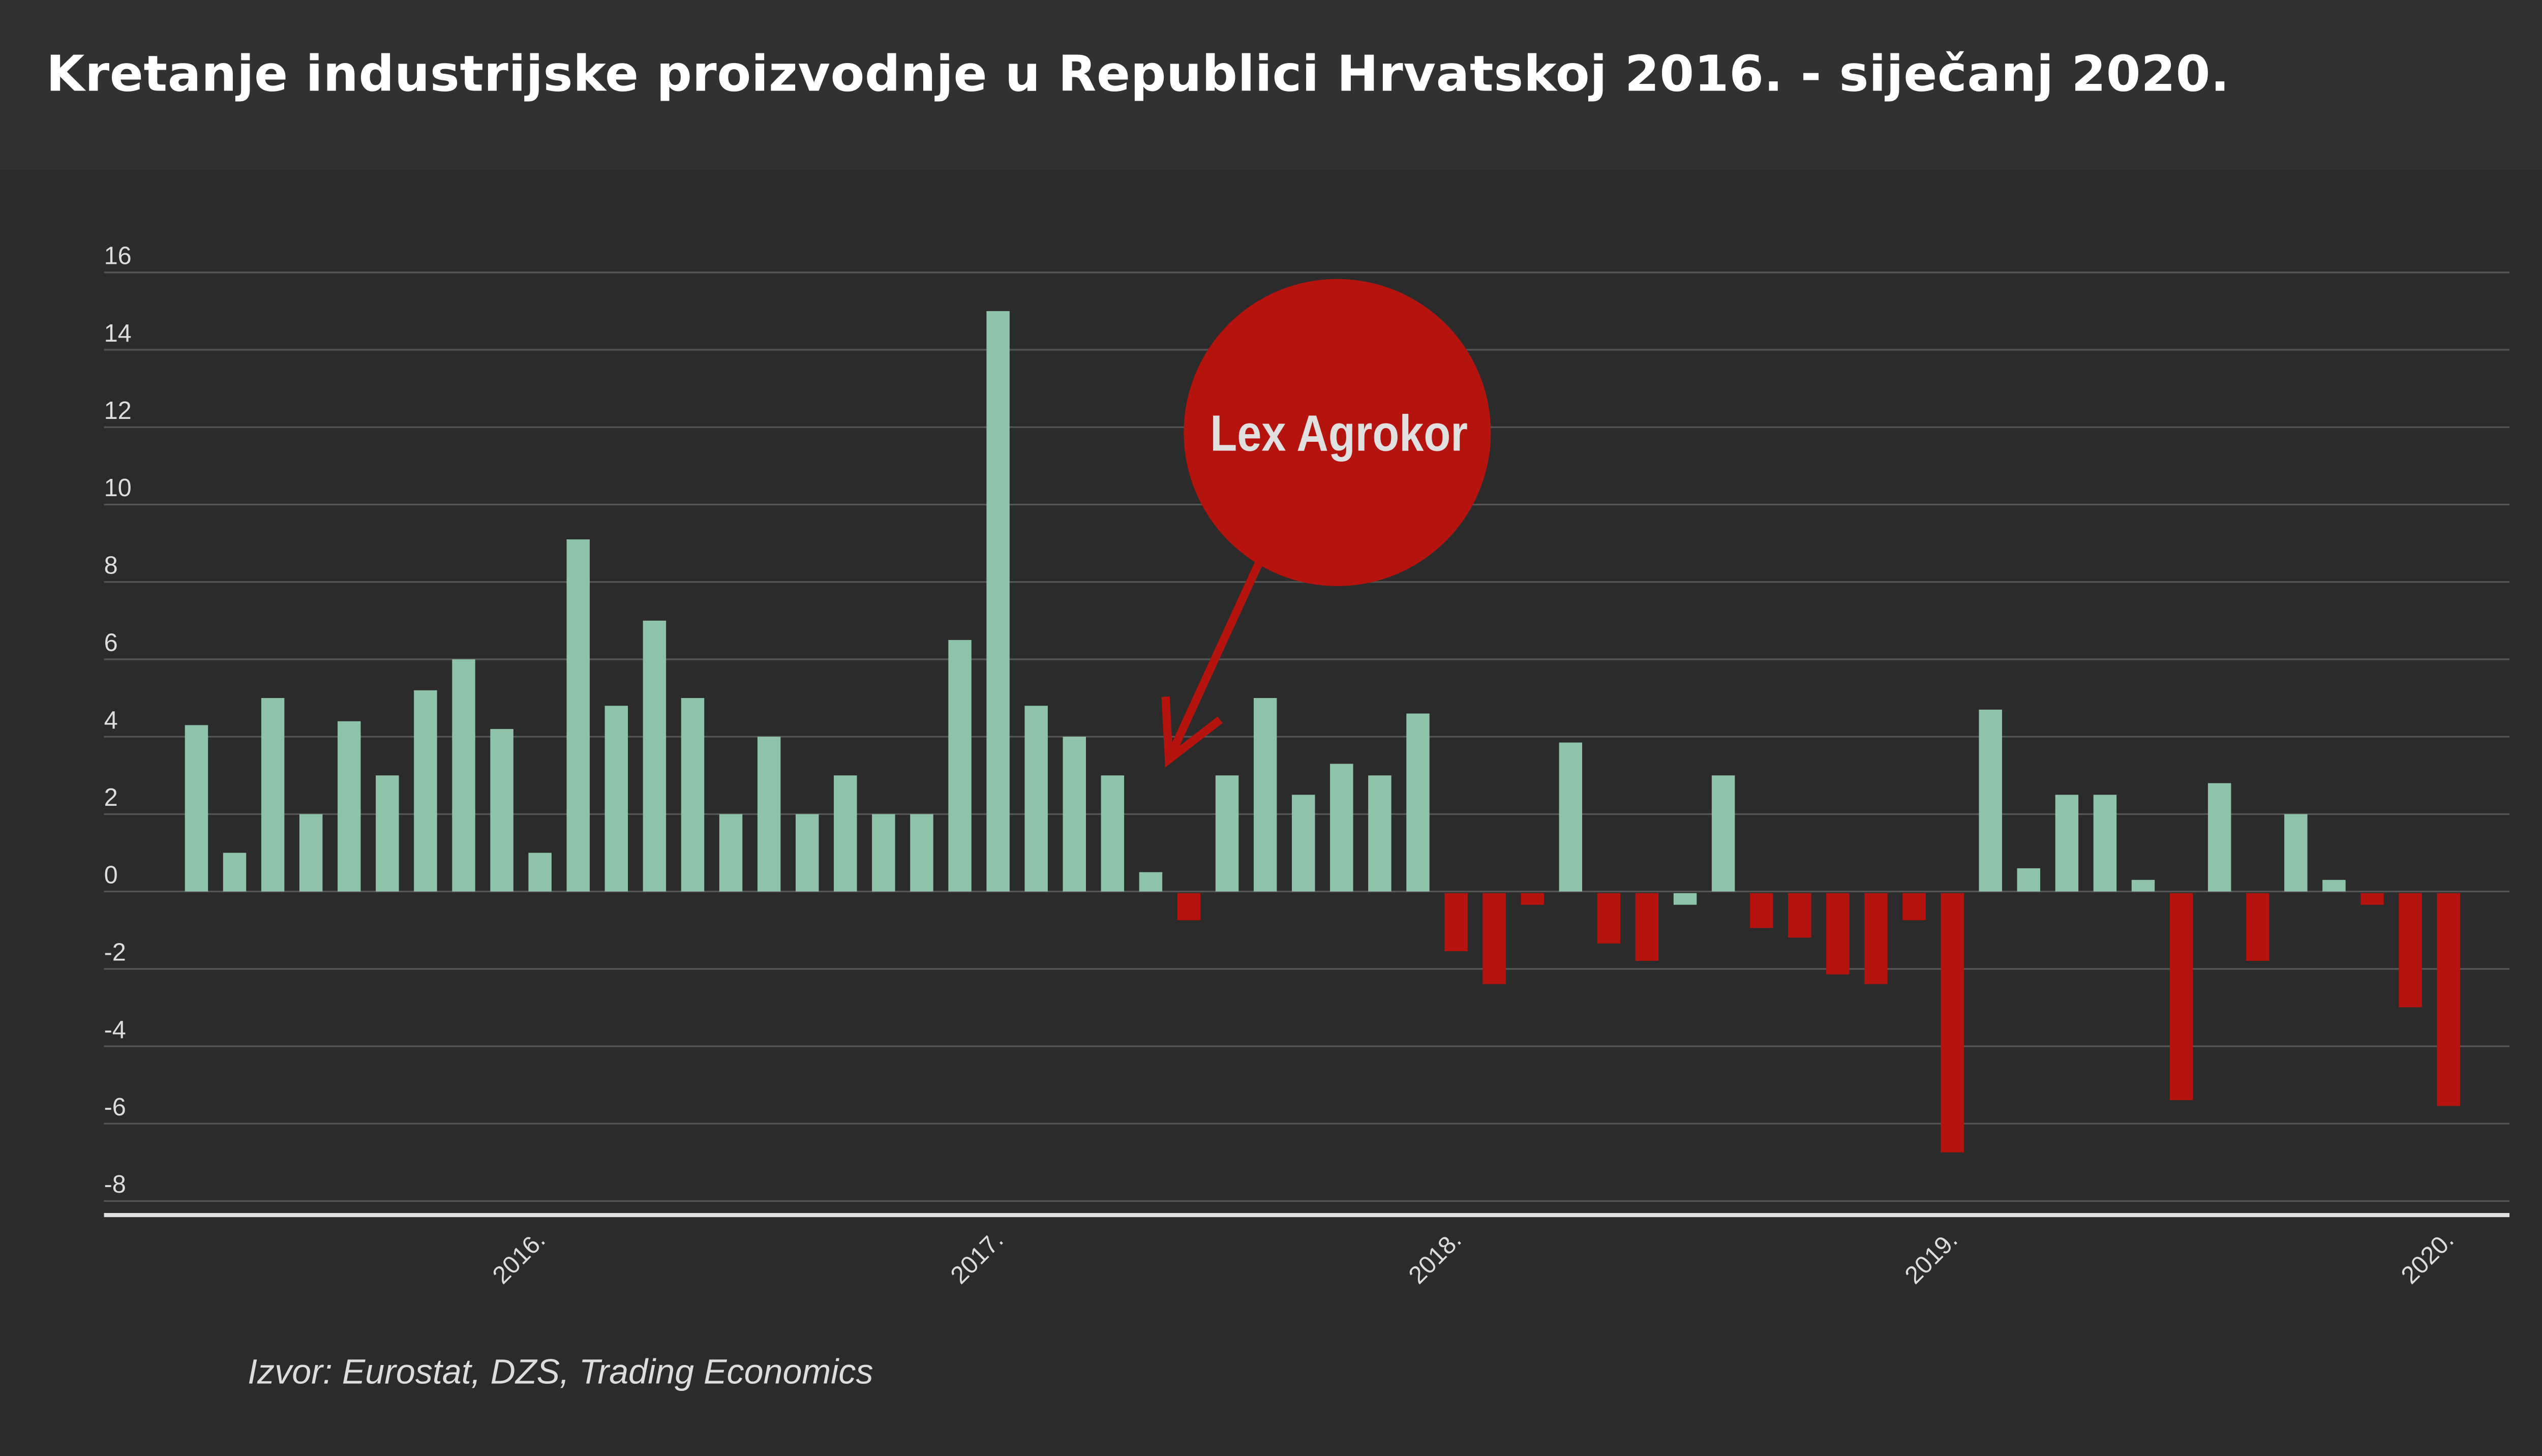  Describe the element at coordinates (115, 1030) in the screenshot. I see `y-tick-label: -4` at that location.